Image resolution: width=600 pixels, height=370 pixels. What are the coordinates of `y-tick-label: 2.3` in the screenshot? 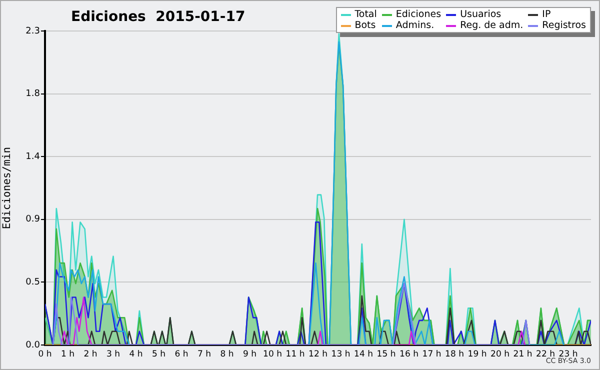 It's located at (33, 31).